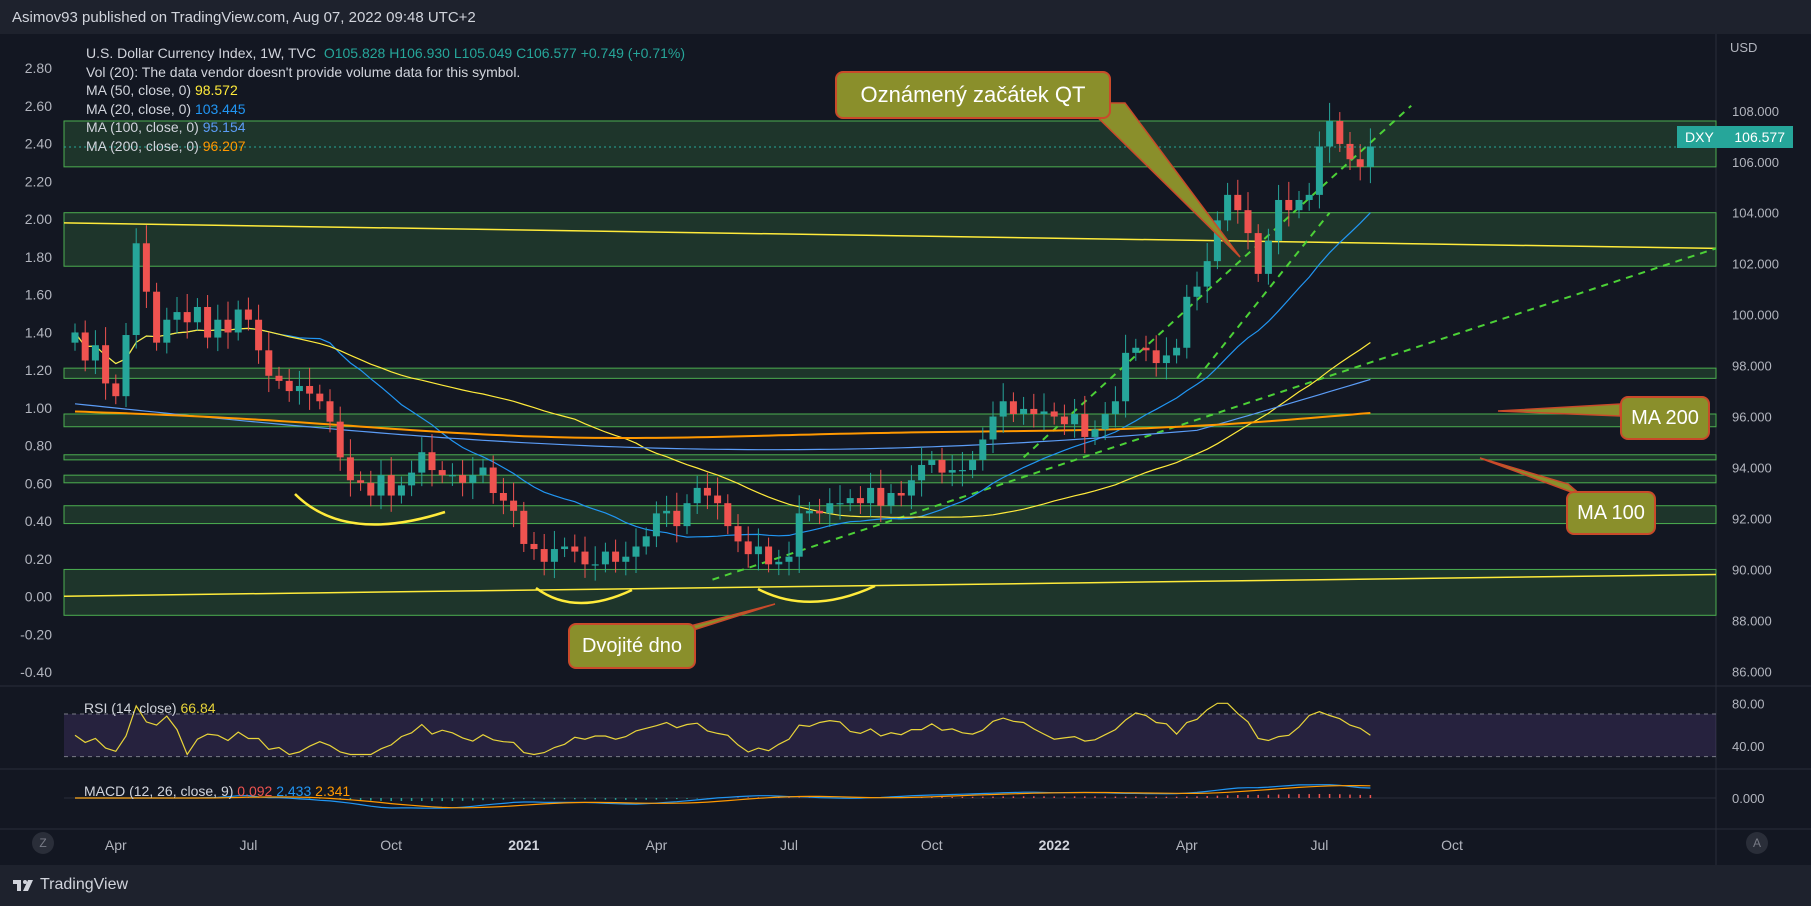  What do you see at coordinates (38, 597) in the screenshot?
I see `left-tick-label: 0.00` at bounding box center [38, 597].